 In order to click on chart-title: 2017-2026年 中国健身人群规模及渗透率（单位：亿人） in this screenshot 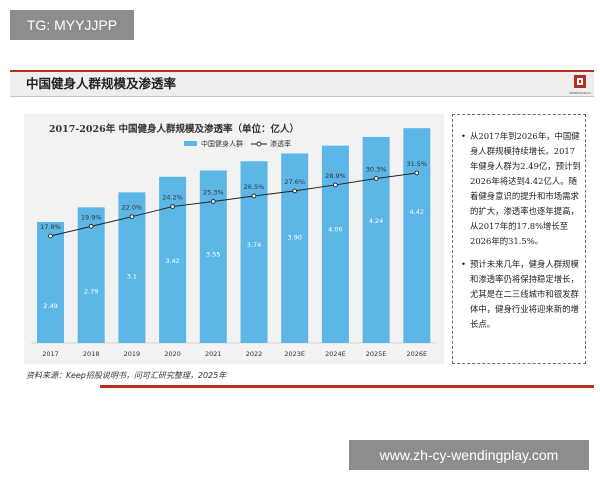, I will do `click(174, 129)`.